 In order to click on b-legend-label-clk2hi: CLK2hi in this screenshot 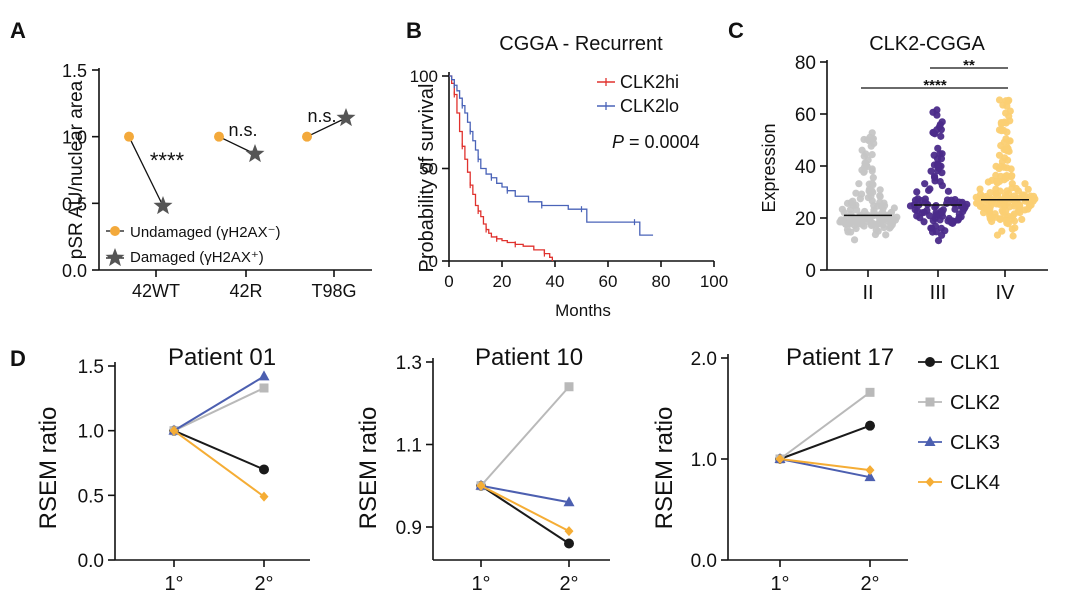, I will do `click(649, 82)`.